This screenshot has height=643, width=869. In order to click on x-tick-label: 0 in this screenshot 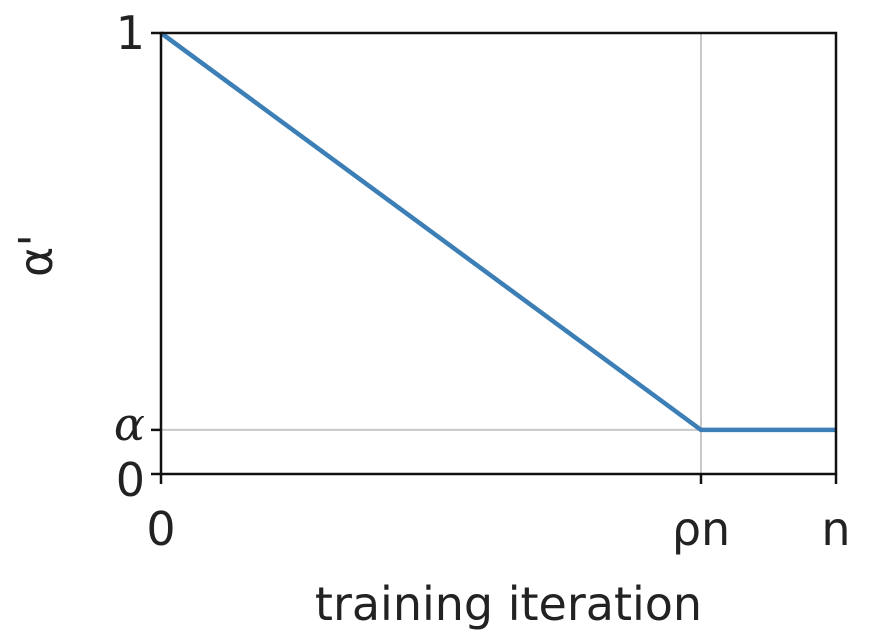, I will do `click(160, 529)`.